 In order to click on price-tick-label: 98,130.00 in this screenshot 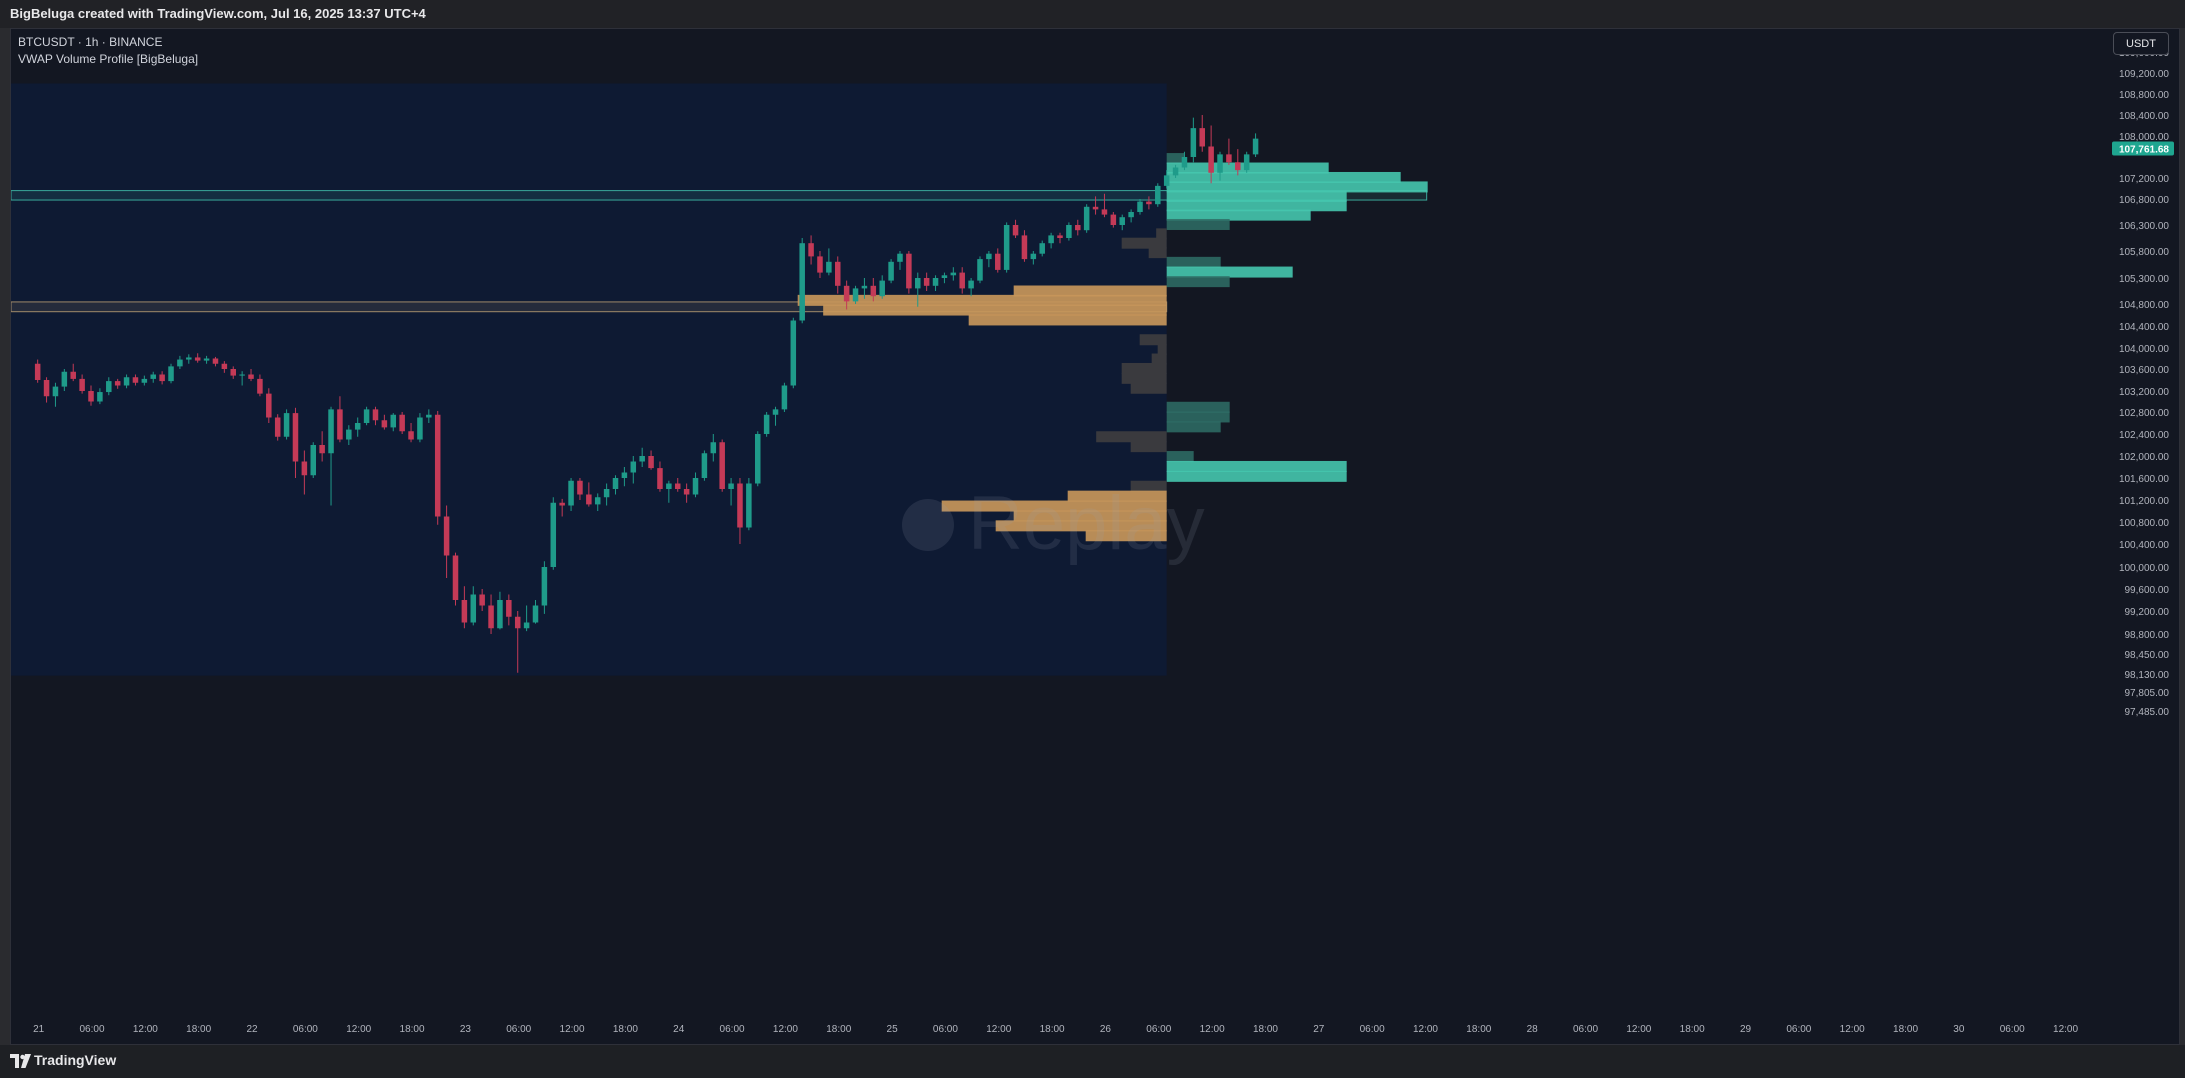, I will do `click(2147, 675)`.